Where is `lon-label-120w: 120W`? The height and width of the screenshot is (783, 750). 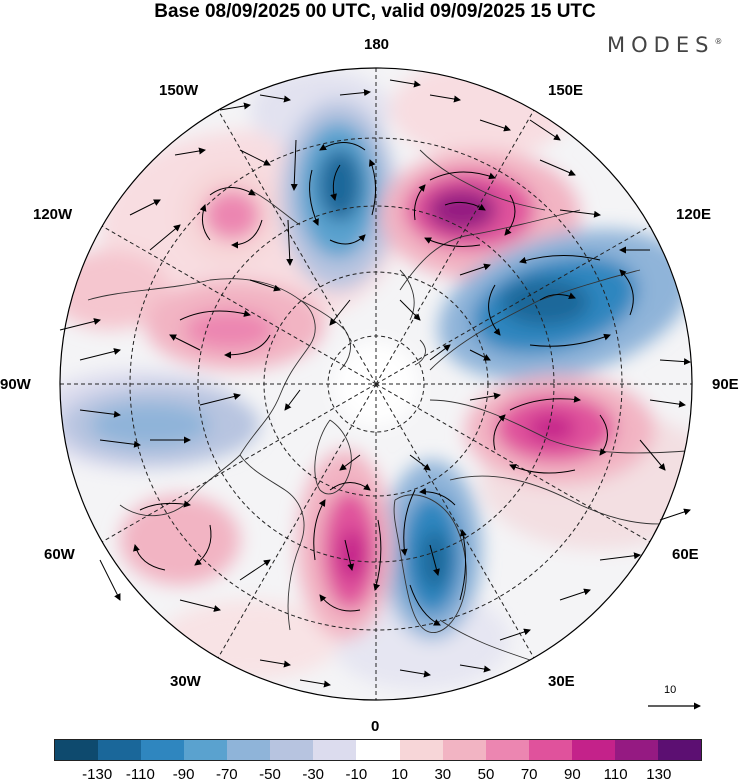 lon-label-120w: 120W is located at coordinates (53, 214).